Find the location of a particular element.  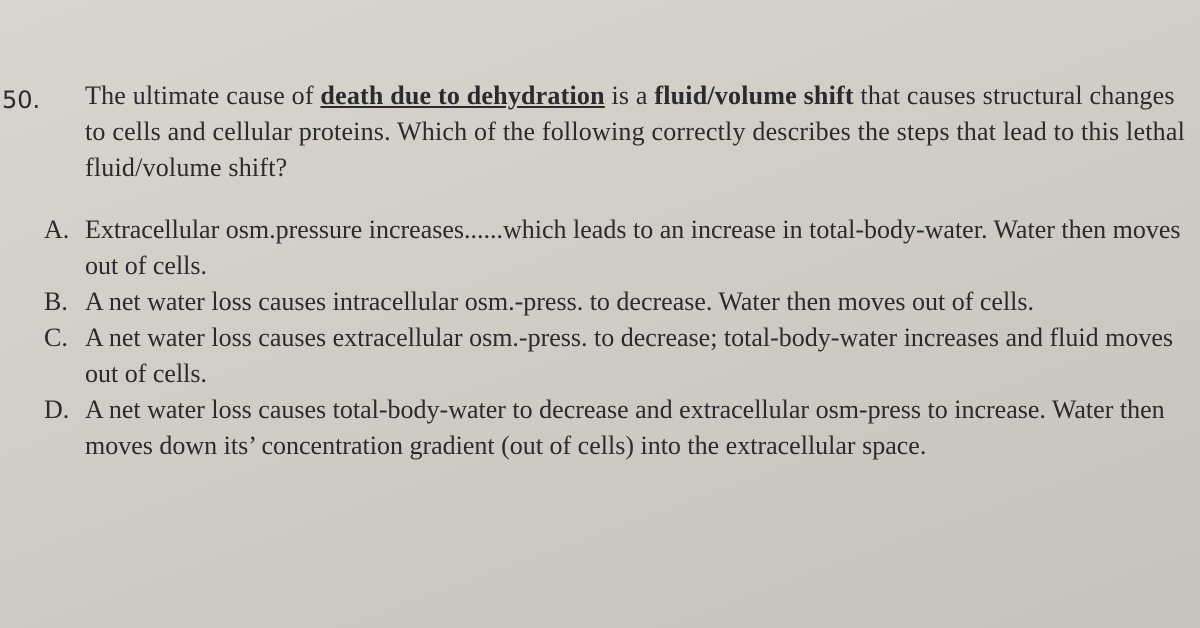

option-letter: B. is located at coordinates (56, 301).